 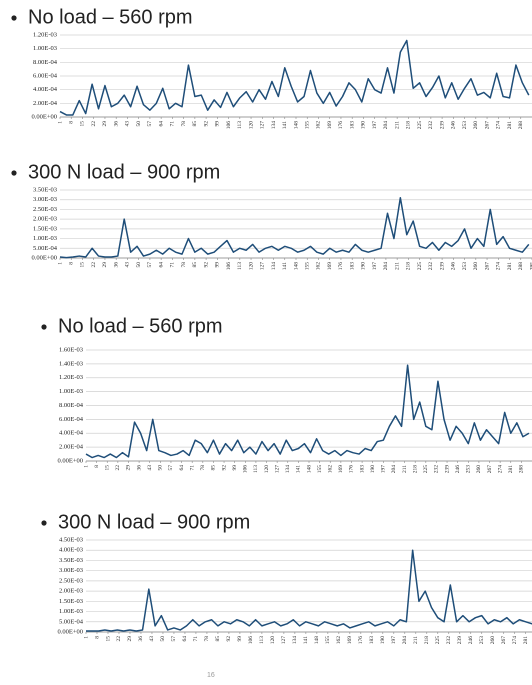 What do you see at coordinates (352, 469) in the screenshot?
I see `x-tick-label: 176` at bounding box center [352, 469].